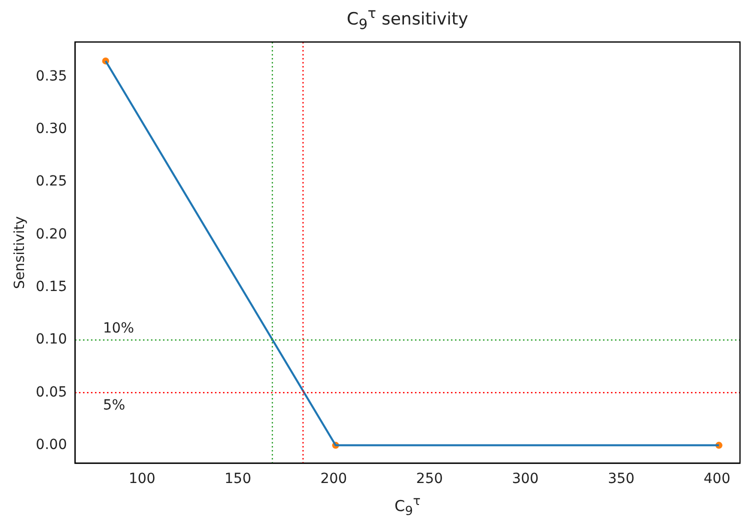 The image size is (744, 531). What do you see at coordinates (51, 76) in the screenshot?
I see `y-tick-label: 0.35` at bounding box center [51, 76].